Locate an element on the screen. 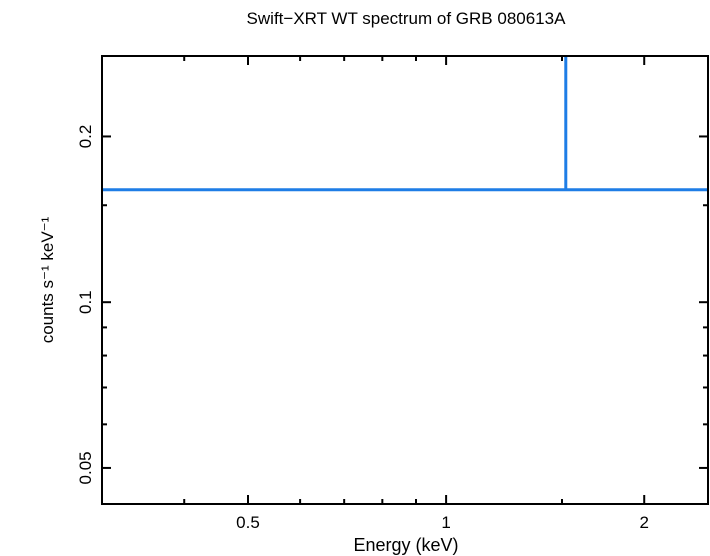 The height and width of the screenshot is (556, 710). x-axis-label: Energy (keV) is located at coordinates (405, 545).